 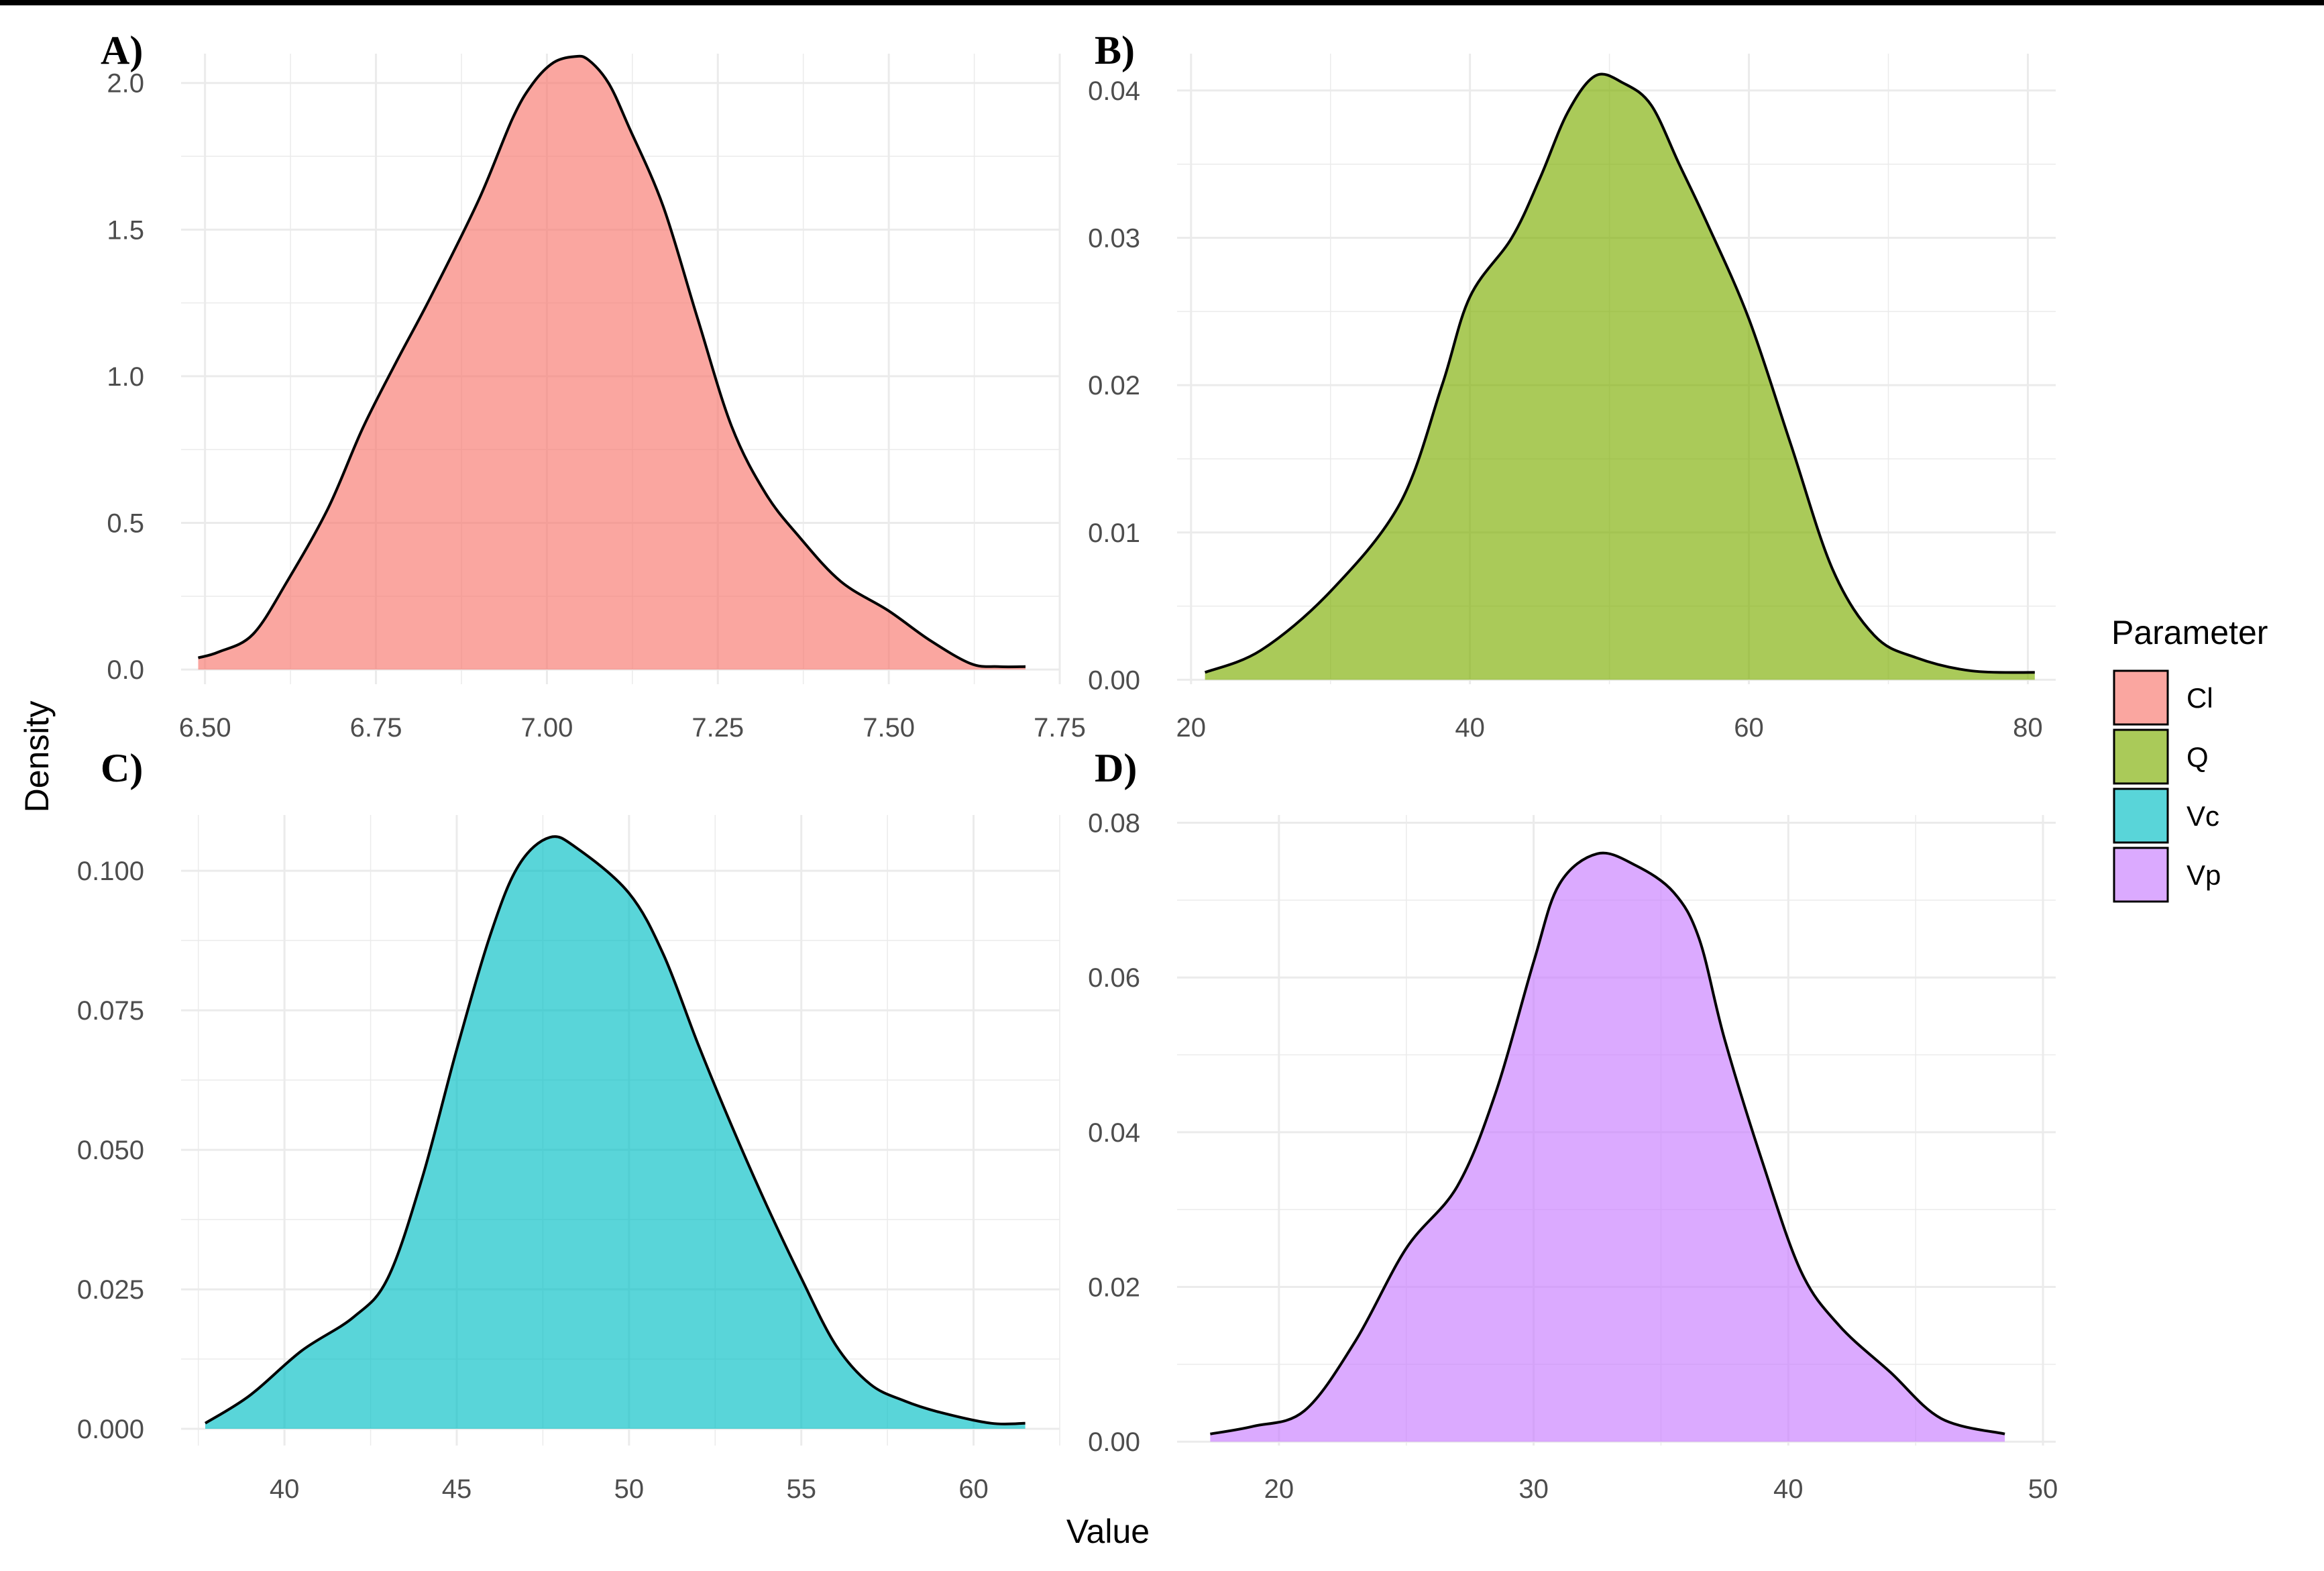 What do you see at coordinates (126, 84) in the screenshot?
I see `y-tick-label: 2.0` at bounding box center [126, 84].